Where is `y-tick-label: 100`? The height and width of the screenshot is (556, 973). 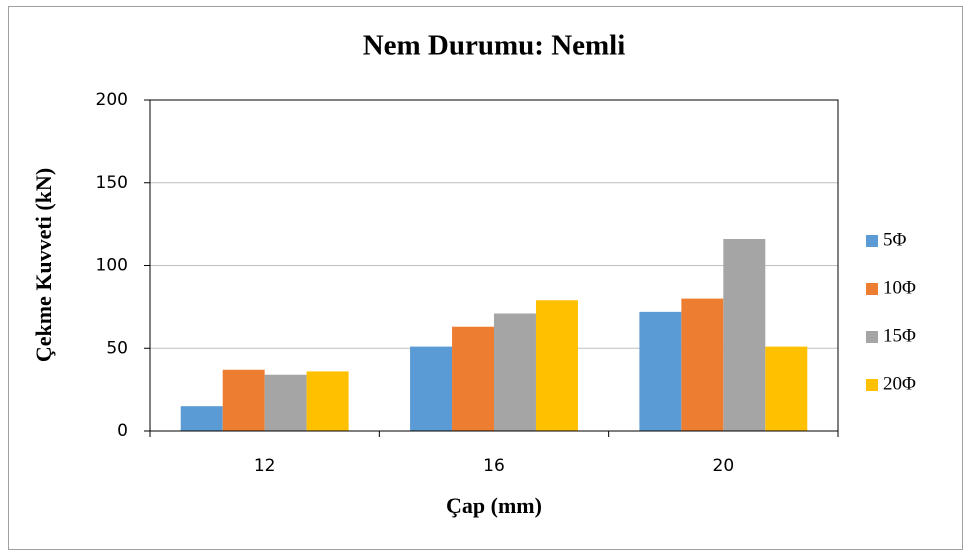 y-tick-label: 100 is located at coordinates (112, 266).